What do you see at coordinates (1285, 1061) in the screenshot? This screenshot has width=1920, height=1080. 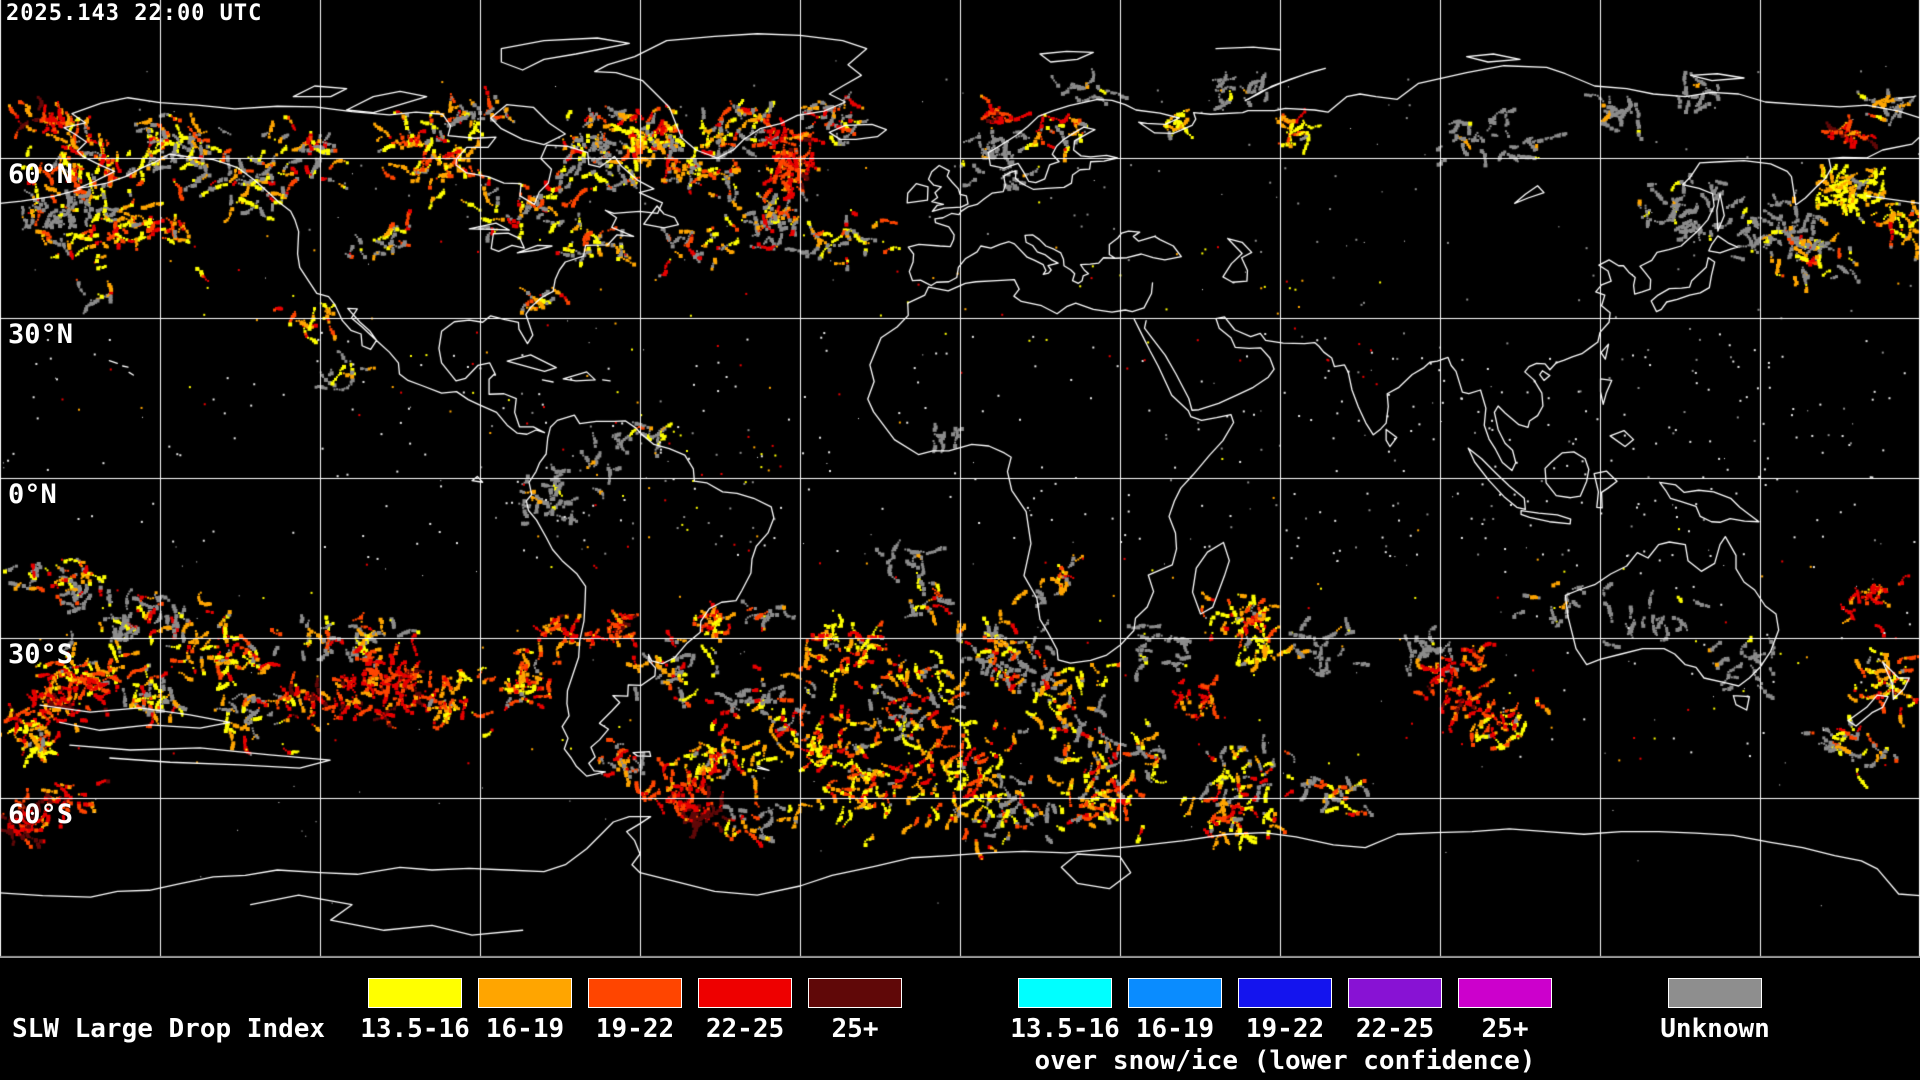 I see `legend-snowice-caption: over snow/ice (lower confidence)` at bounding box center [1285, 1061].